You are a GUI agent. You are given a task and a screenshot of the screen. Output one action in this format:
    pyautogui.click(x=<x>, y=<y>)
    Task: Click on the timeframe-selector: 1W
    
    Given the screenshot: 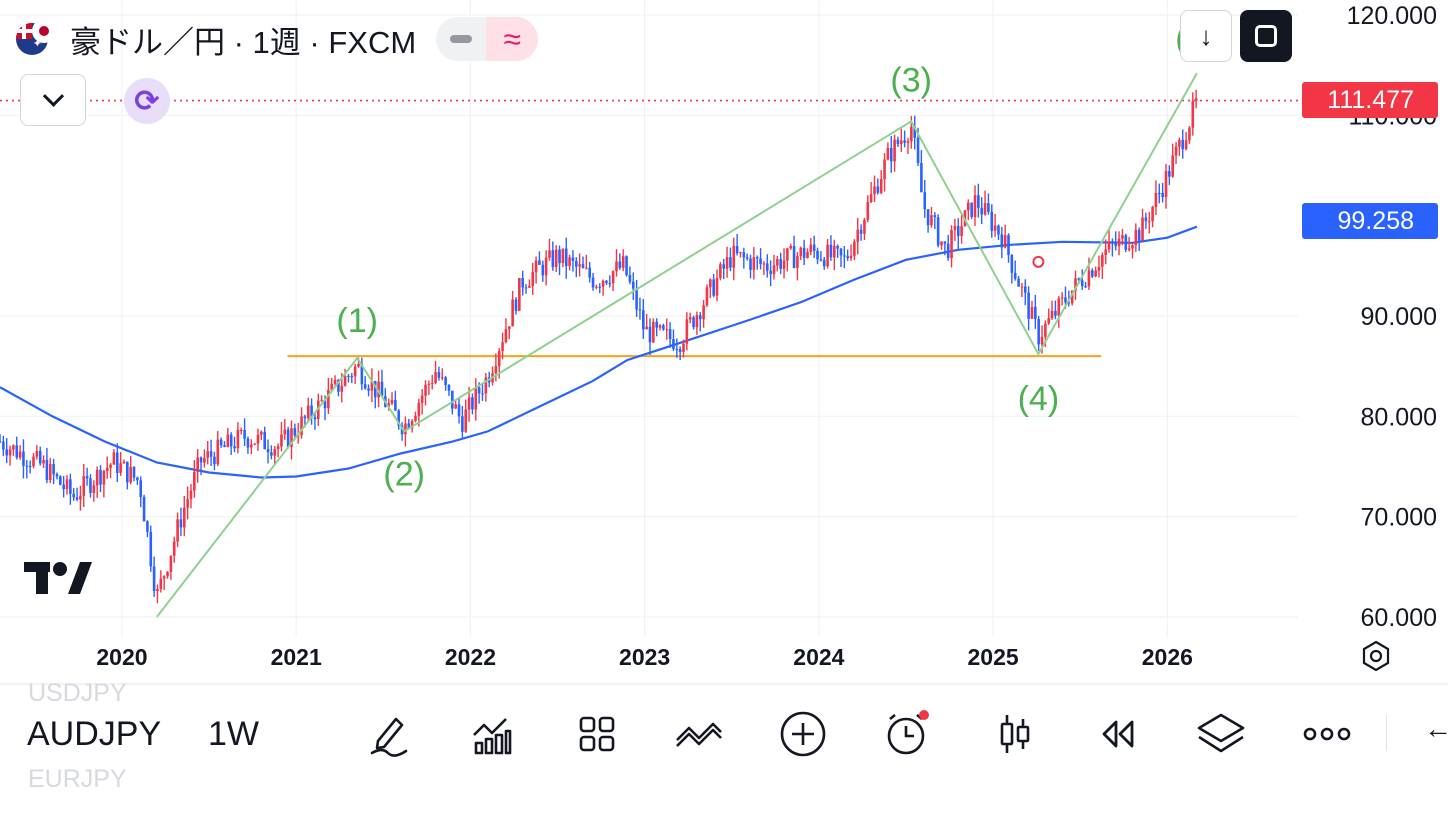 What is the action you would take?
    pyautogui.click(x=233, y=734)
    